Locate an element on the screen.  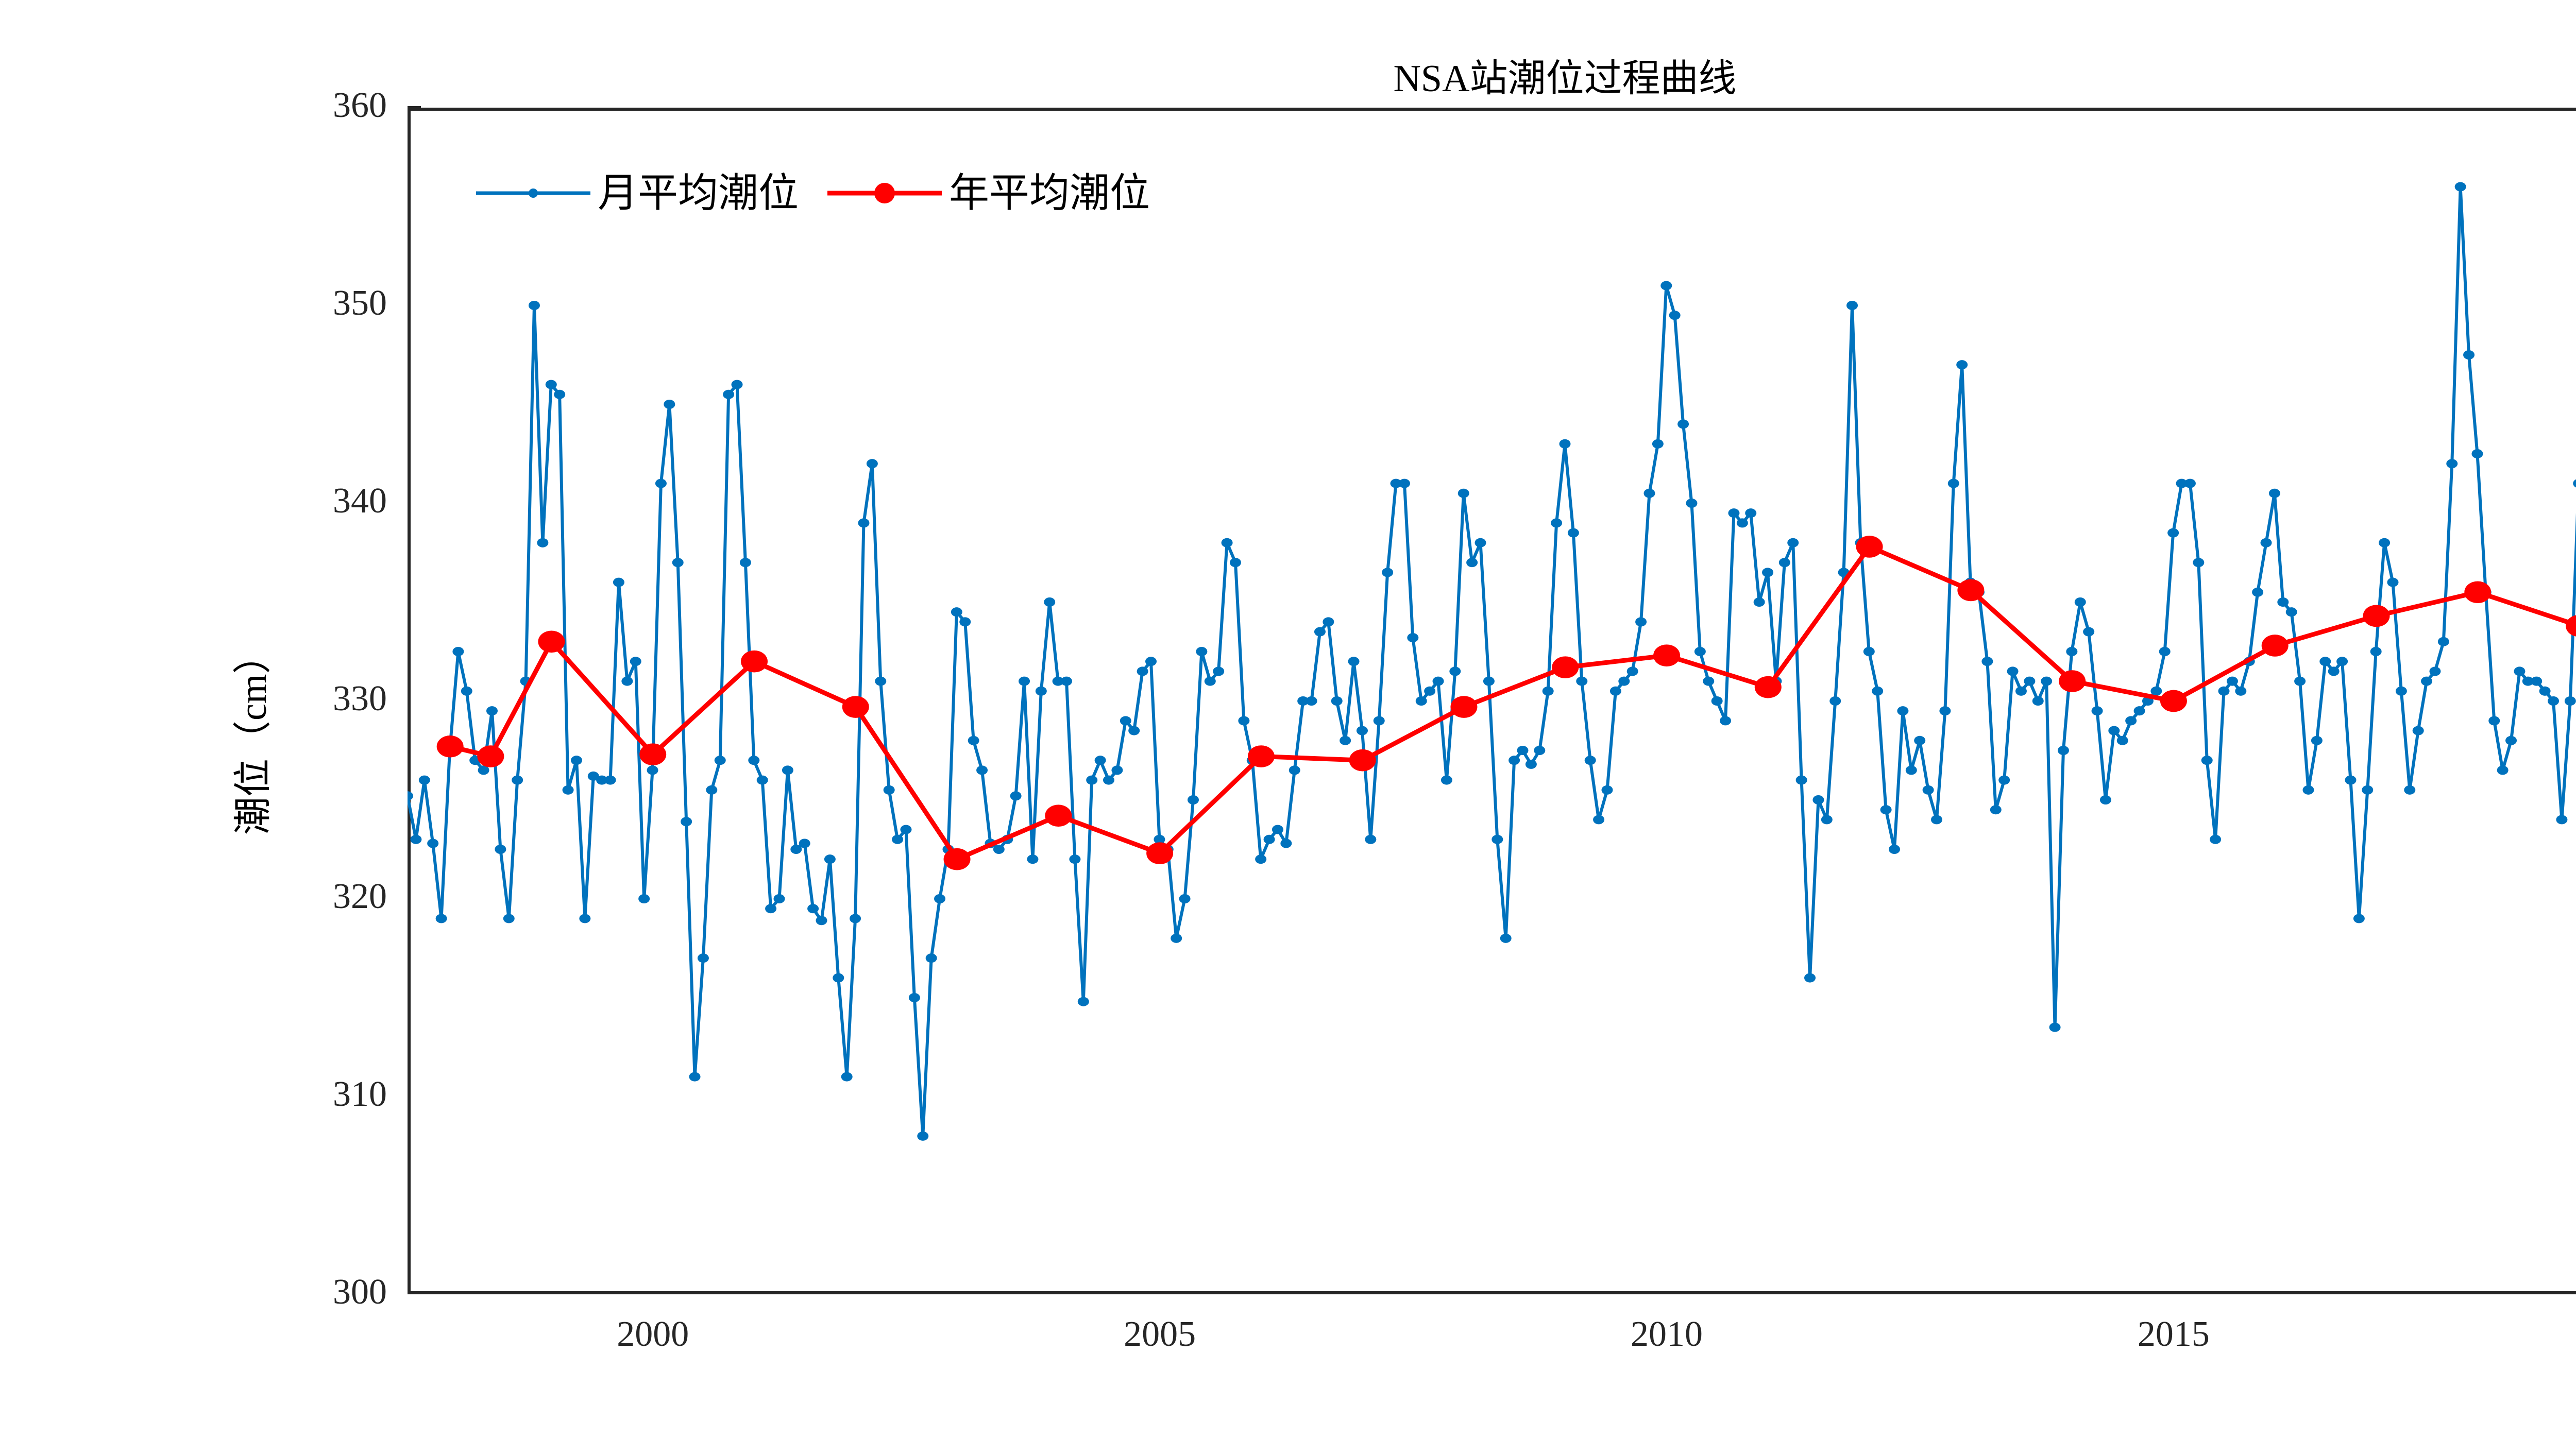
y-tick-label: 320 is located at coordinates (360, 896).